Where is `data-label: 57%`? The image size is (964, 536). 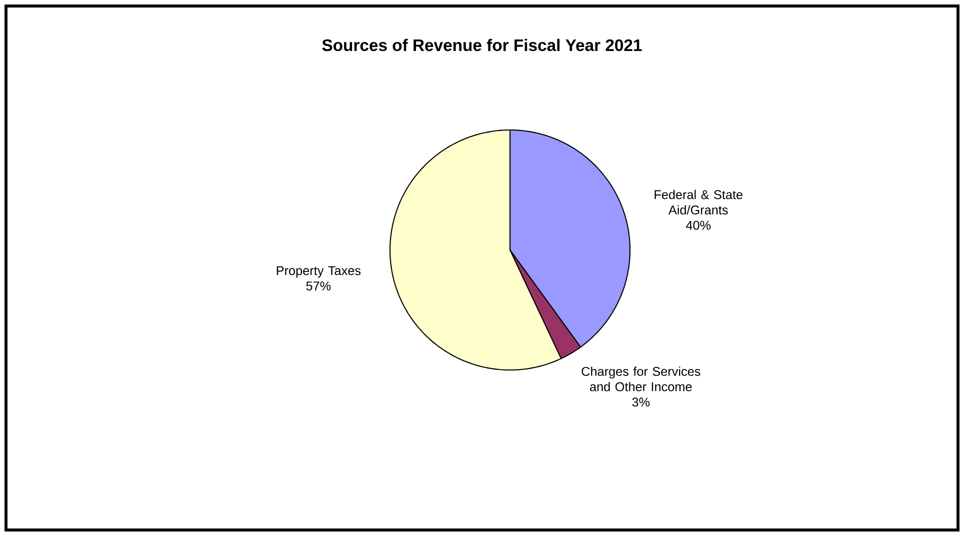
data-label: 57% is located at coordinates (318, 286).